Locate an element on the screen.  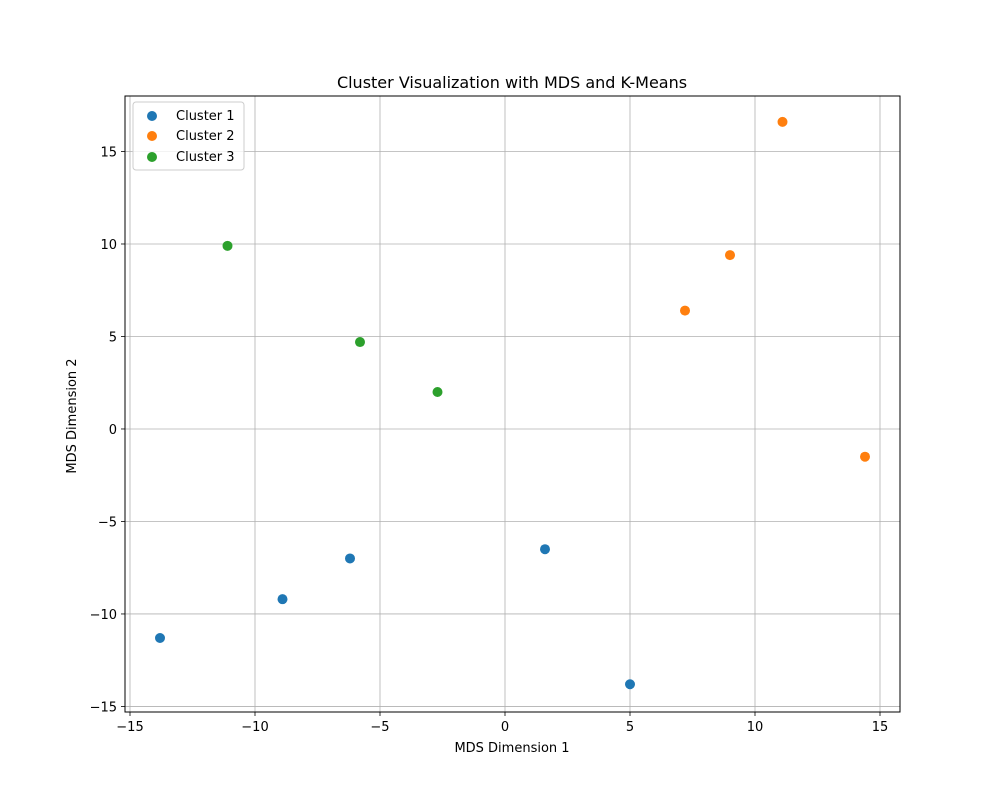
x-tick-label: −15 is located at coordinates (129, 727).